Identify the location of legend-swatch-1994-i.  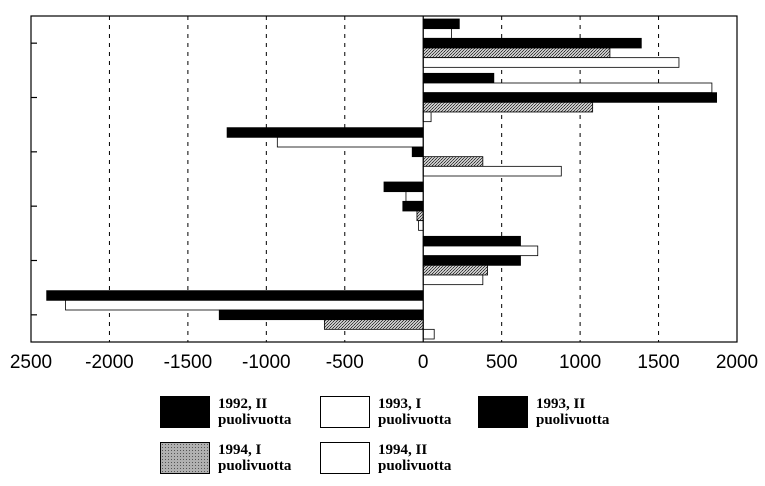
(185, 458).